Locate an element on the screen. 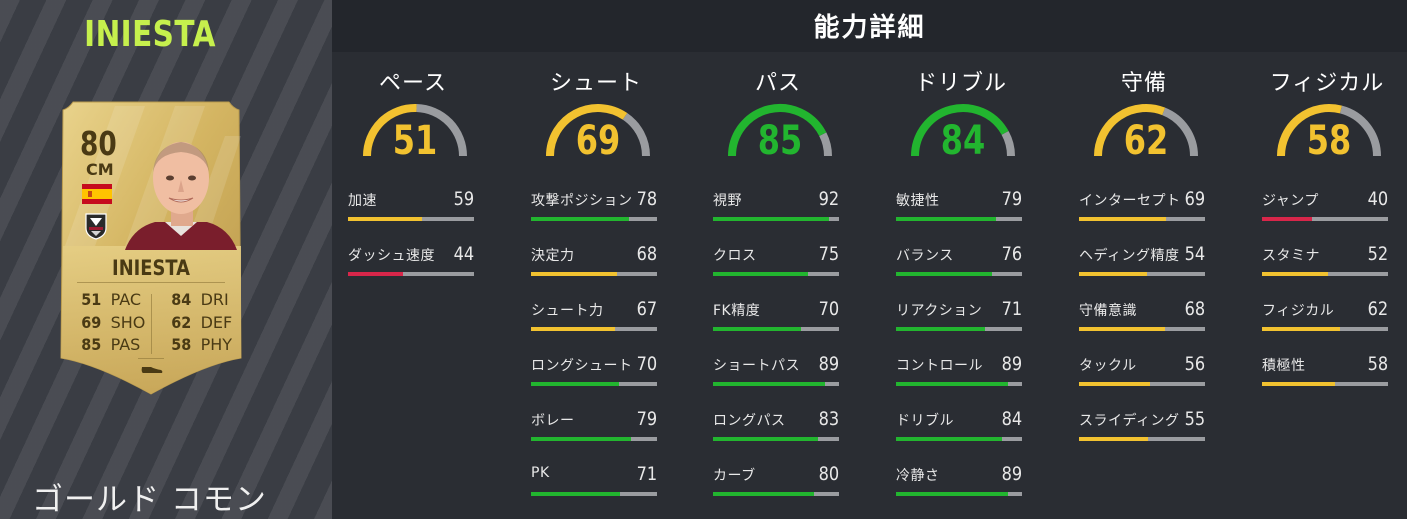 The height and width of the screenshot is (519, 1407). stat-label: 攻撃ポジション is located at coordinates (582, 201).